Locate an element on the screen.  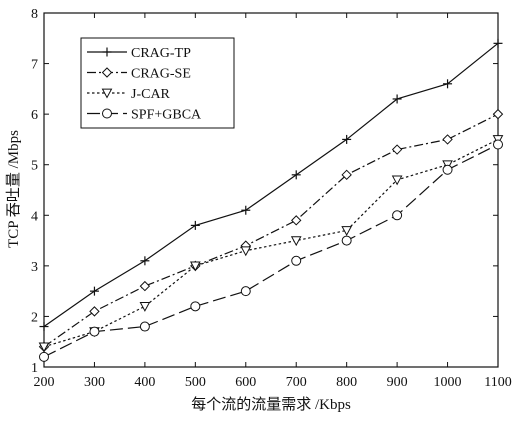
y-tick-label: 4 is located at coordinates (34, 216).